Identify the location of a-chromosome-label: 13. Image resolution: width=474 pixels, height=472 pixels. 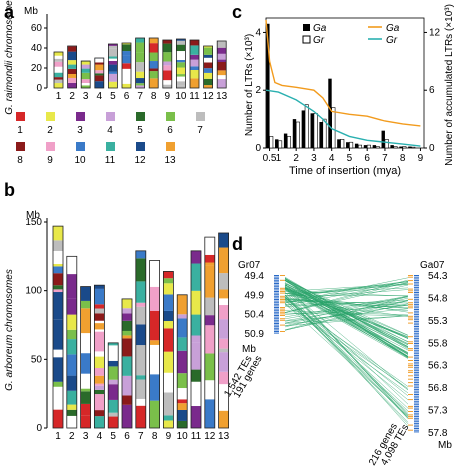
(222, 96).